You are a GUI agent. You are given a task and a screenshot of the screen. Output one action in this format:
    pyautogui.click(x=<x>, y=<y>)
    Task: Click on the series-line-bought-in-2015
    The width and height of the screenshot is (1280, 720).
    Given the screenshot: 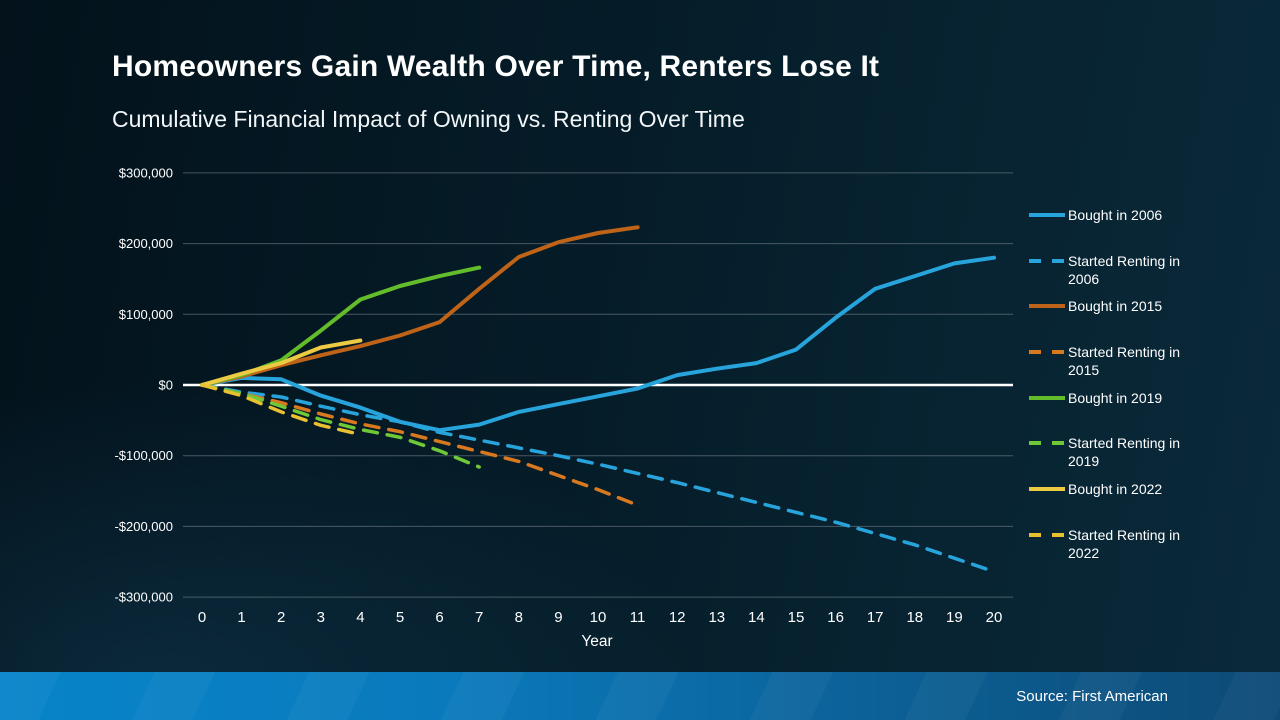 What is the action you would take?
    pyautogui.click(x=420, y=306)
    